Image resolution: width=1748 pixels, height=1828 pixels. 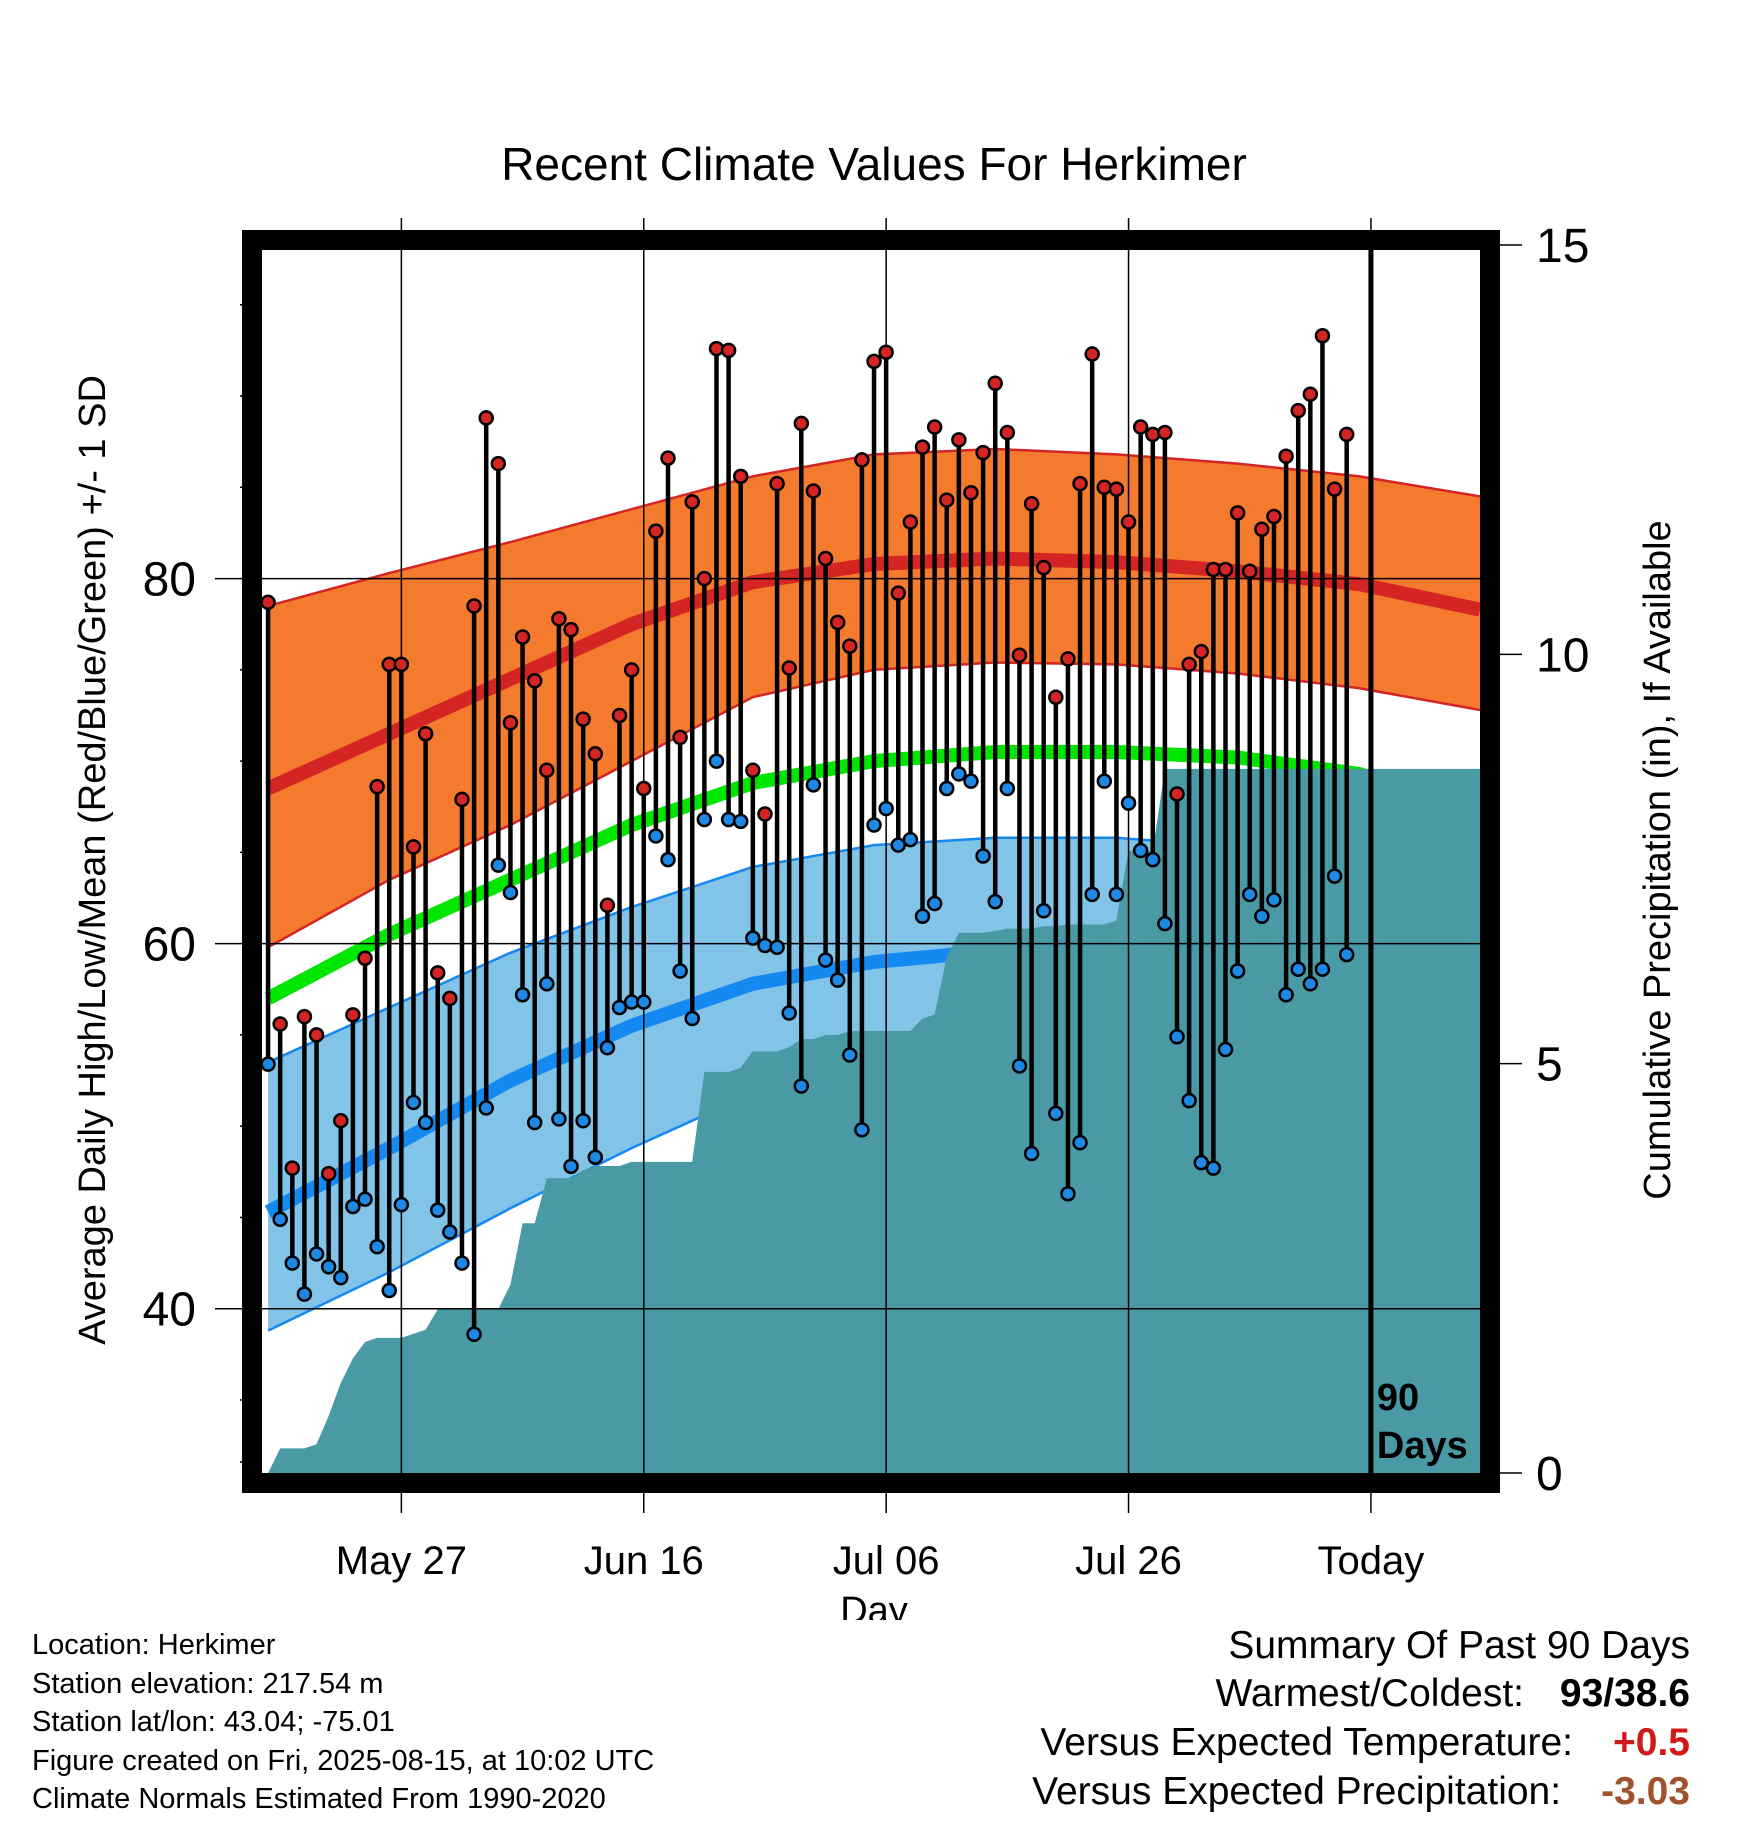 I want to click on x-tick-label-2: Jul 06, so click(x=886, y=1561).